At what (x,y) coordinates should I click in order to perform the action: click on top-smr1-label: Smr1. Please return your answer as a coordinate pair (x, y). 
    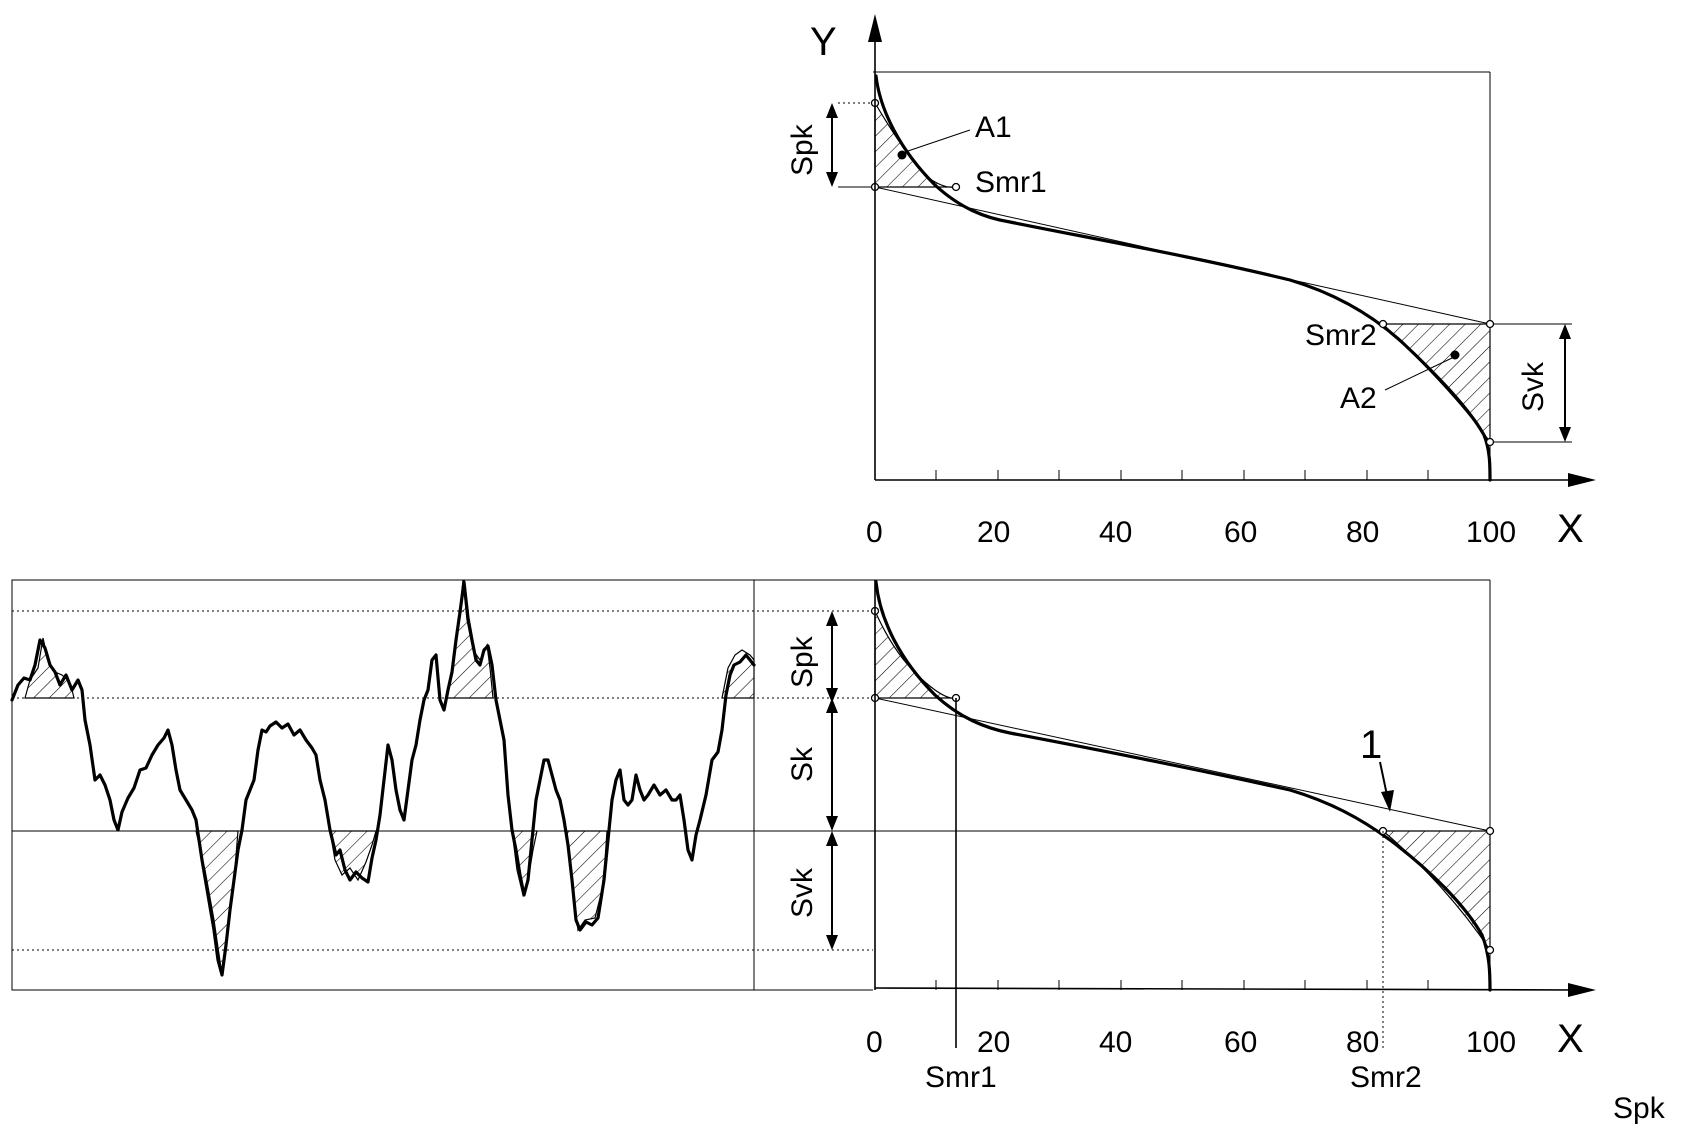
    Looking at the image, I should click on (1011, 182).